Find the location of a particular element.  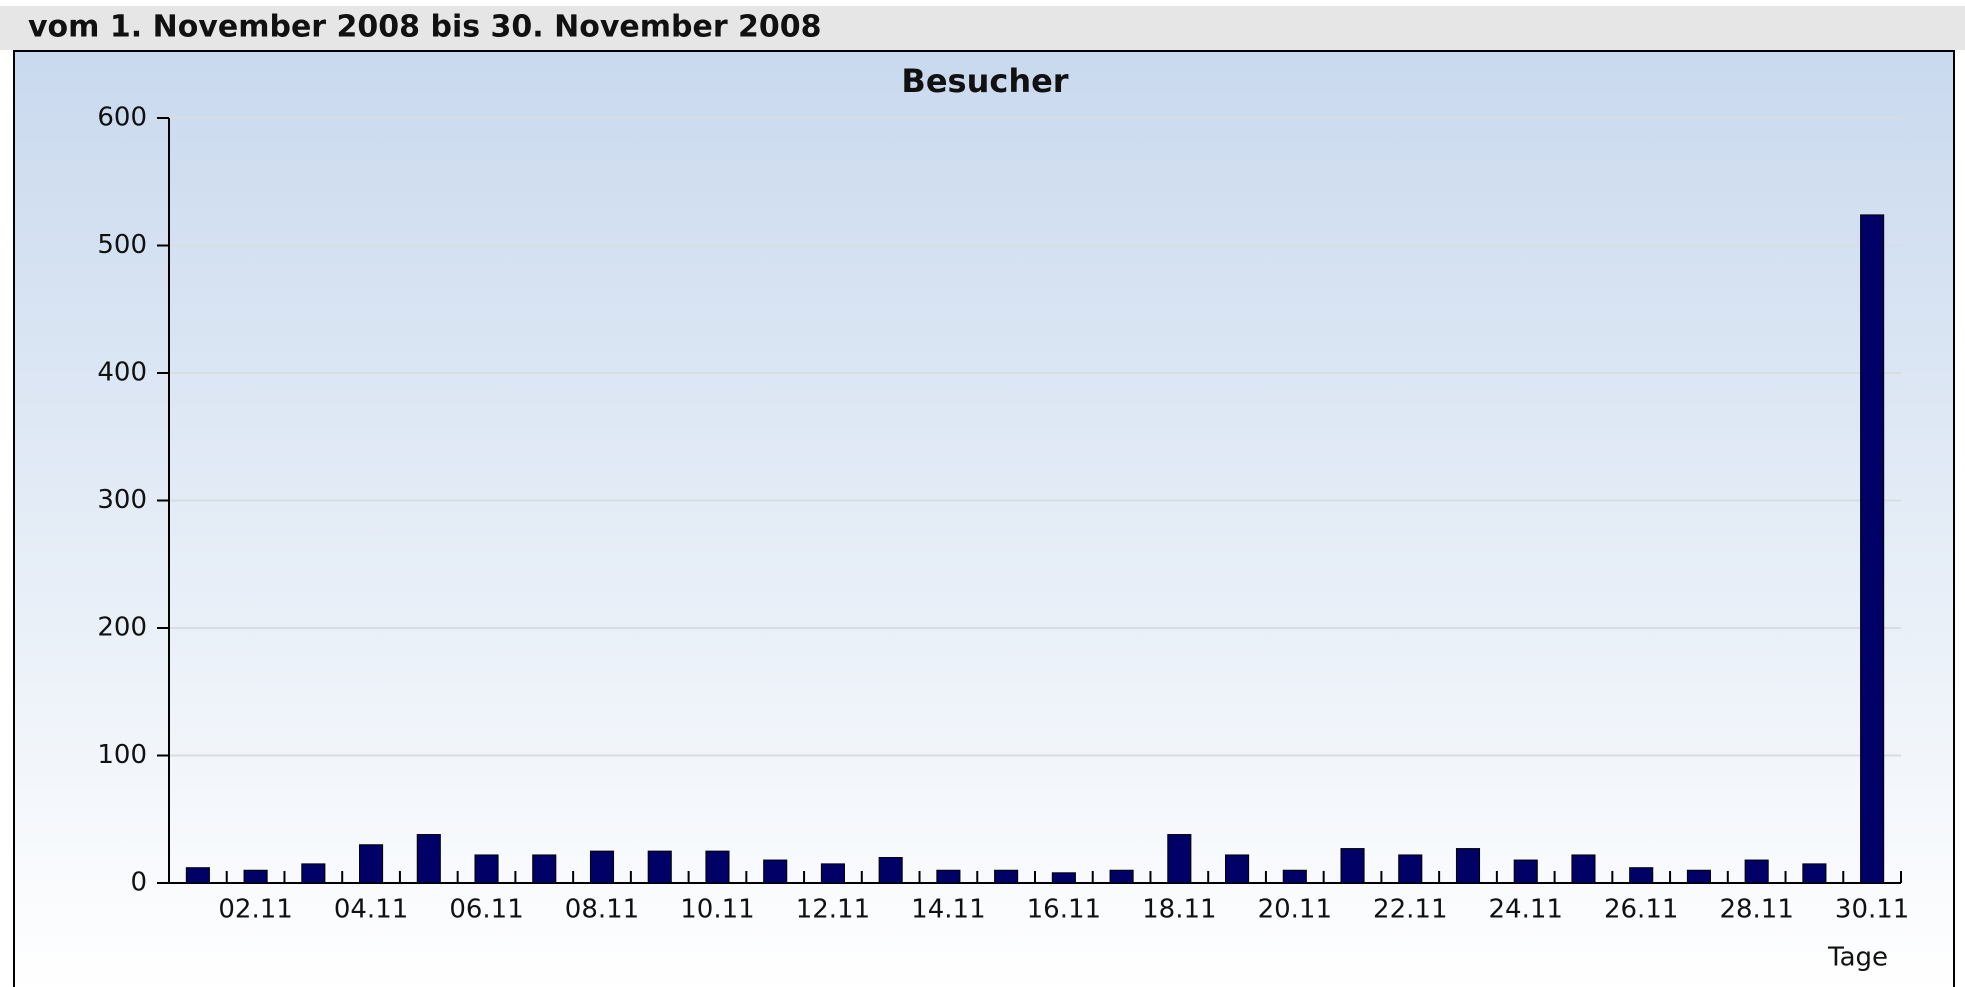

y-tick-label: 400 is located at coordinates (122, 373).